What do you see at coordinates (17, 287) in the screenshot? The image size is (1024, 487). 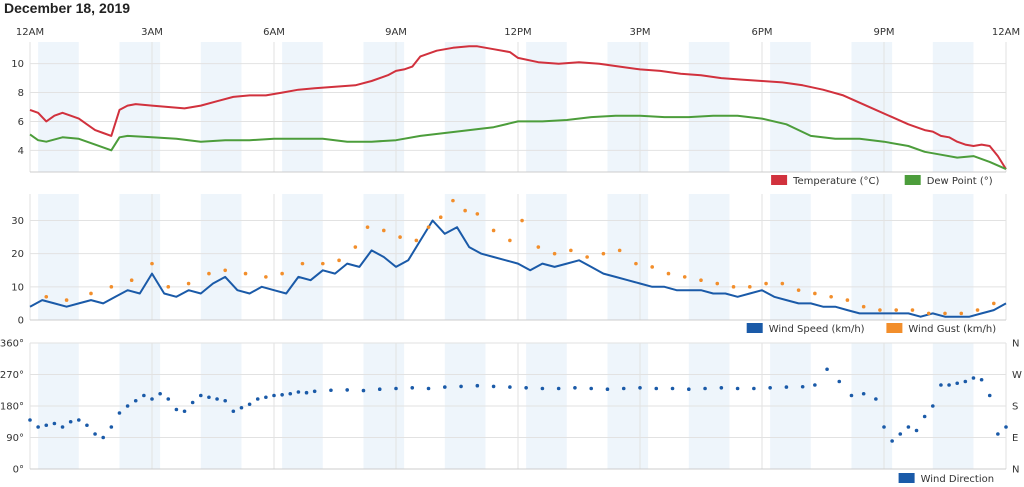 I see `y-tick-label: 10` at bounding box center [17, 287].